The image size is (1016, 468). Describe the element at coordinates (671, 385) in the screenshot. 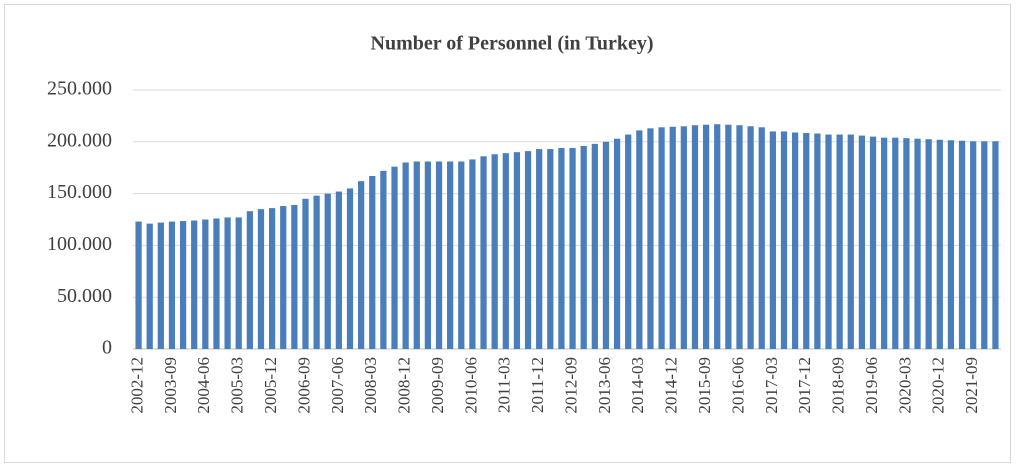

I see `x-tick-label: 2014-12` at that location.